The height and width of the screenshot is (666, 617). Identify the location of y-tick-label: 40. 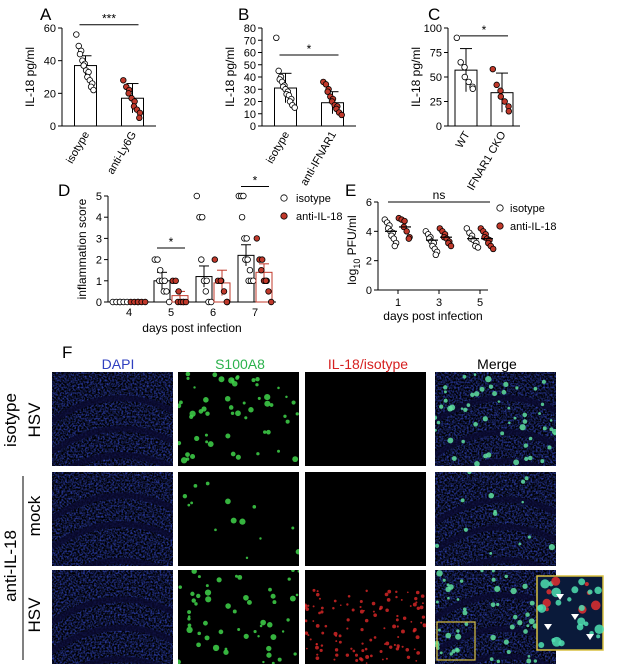
(250, 78).